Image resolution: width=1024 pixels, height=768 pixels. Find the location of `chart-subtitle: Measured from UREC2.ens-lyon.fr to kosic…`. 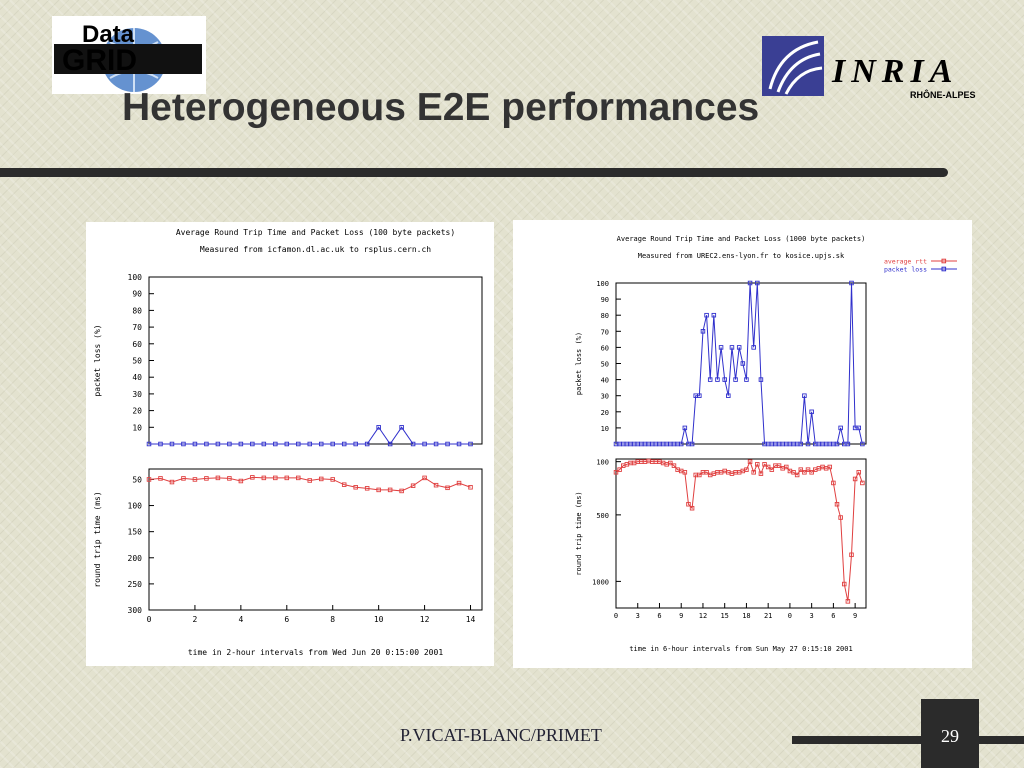

chart-subtitle: Measured from UREC2.ens-lyon.fr to kosic… is located at coordinates (741, 256).